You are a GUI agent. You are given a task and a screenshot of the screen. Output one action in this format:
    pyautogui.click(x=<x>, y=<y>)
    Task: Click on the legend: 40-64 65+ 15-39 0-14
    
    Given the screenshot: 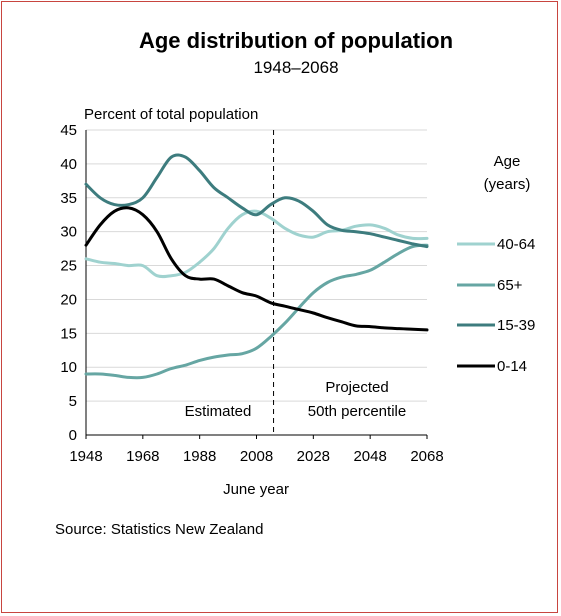 What is the action you would take?
    pyautogui.click(x=496, y=305)
    